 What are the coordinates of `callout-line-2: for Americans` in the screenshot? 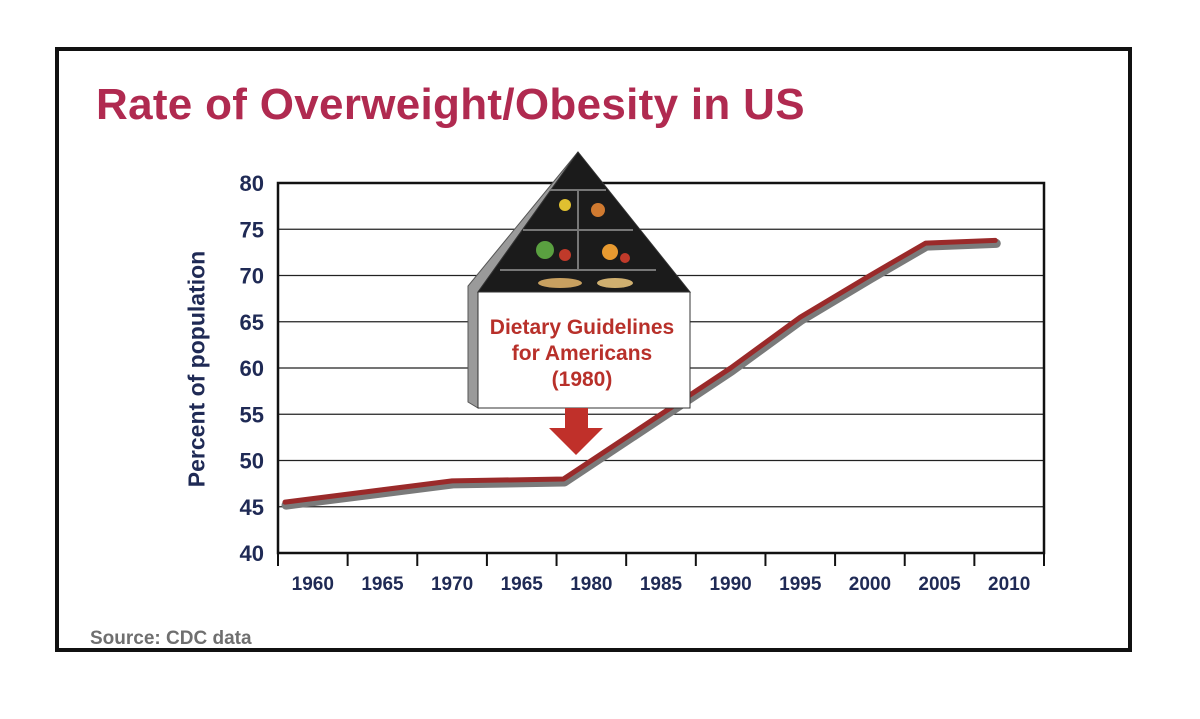 It's located at (582, 353).